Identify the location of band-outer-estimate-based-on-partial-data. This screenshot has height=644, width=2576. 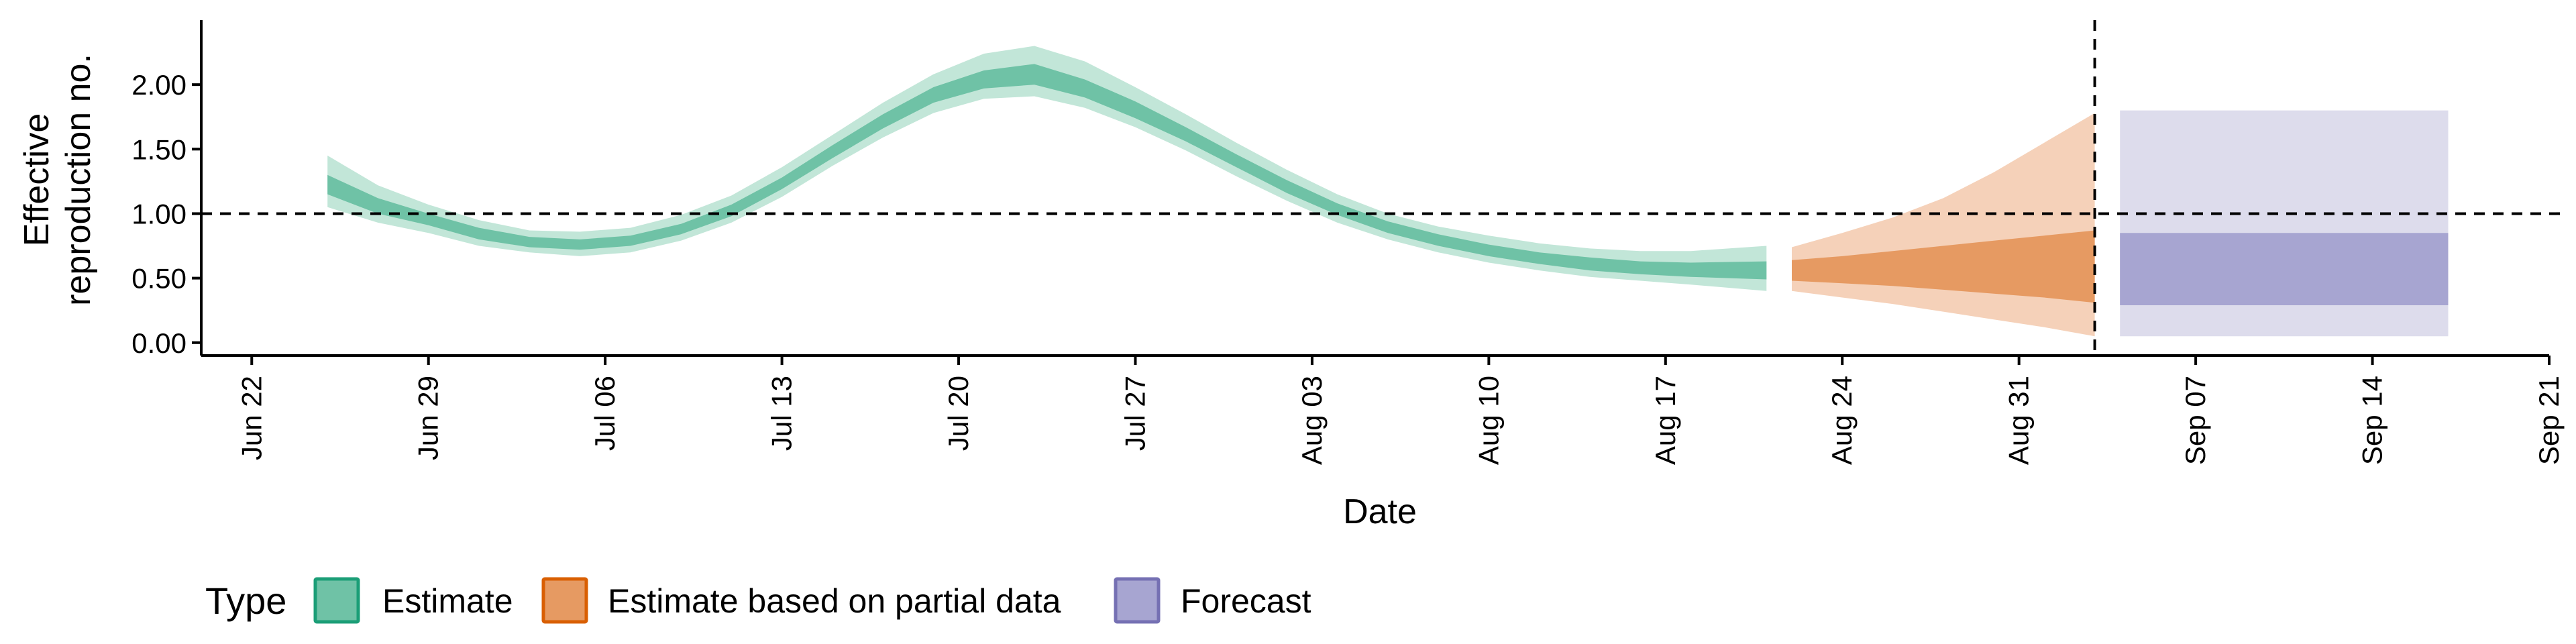
(1943, 225).